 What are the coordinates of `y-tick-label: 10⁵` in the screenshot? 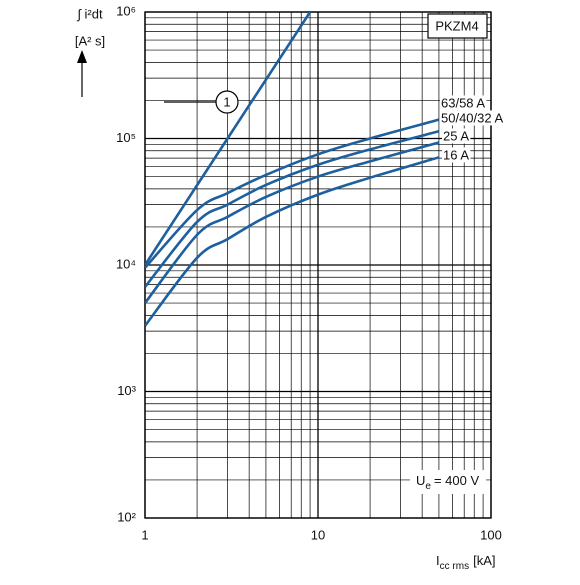 It's located at (126, 137).